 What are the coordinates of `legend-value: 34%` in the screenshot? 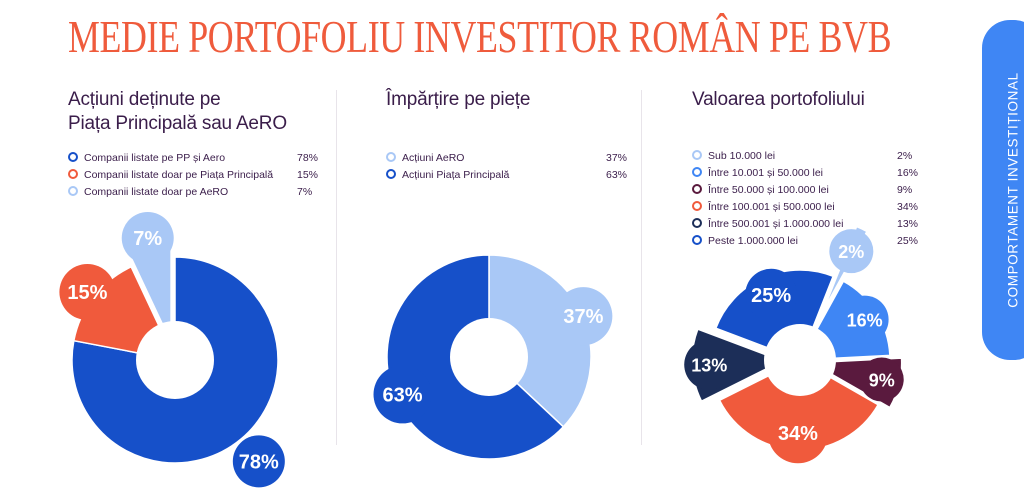 It's located at (908, 207).